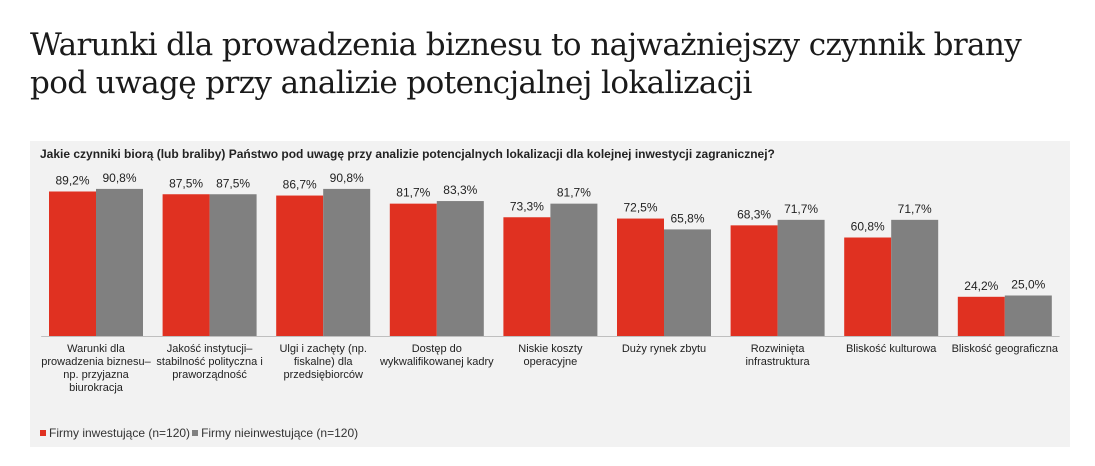 This screenshot has height=466, width=1095. What do you see at coordinates (347, 178) in the screenshot?
I see `data-label-noninvesting-2: 90,8%` at bounding box center [347, 178].